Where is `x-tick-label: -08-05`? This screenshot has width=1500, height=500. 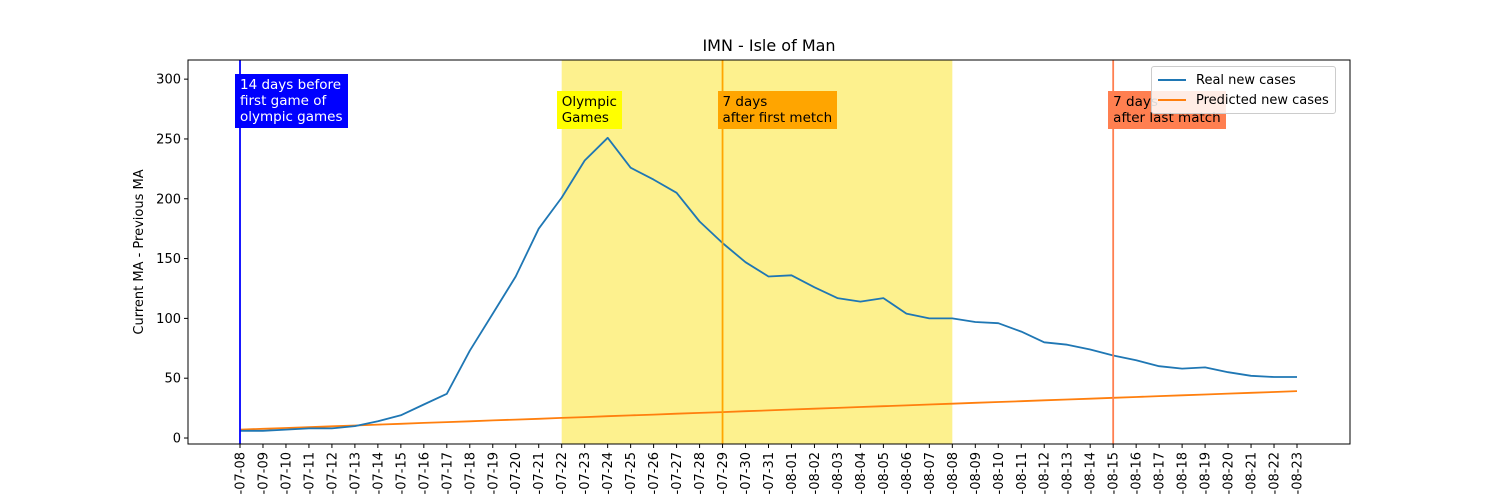 x-tick-label: -08-05 is located at coordinates (884, 473).